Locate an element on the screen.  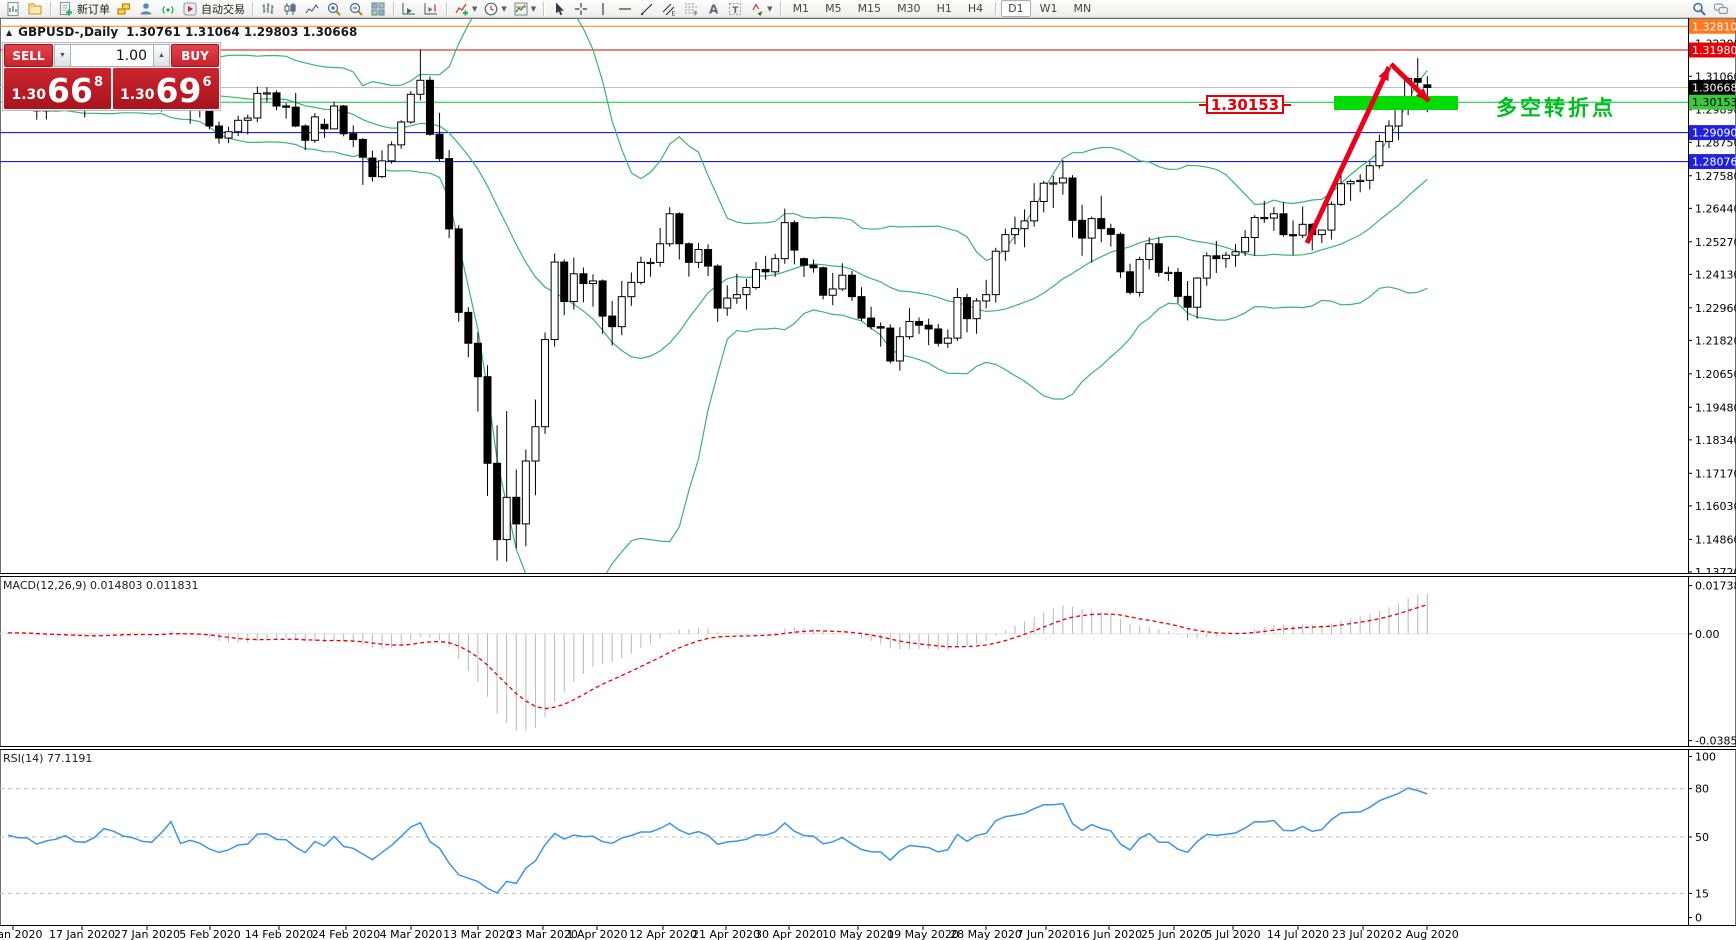
chart-profiles-button is located at coordinates (35, 8).